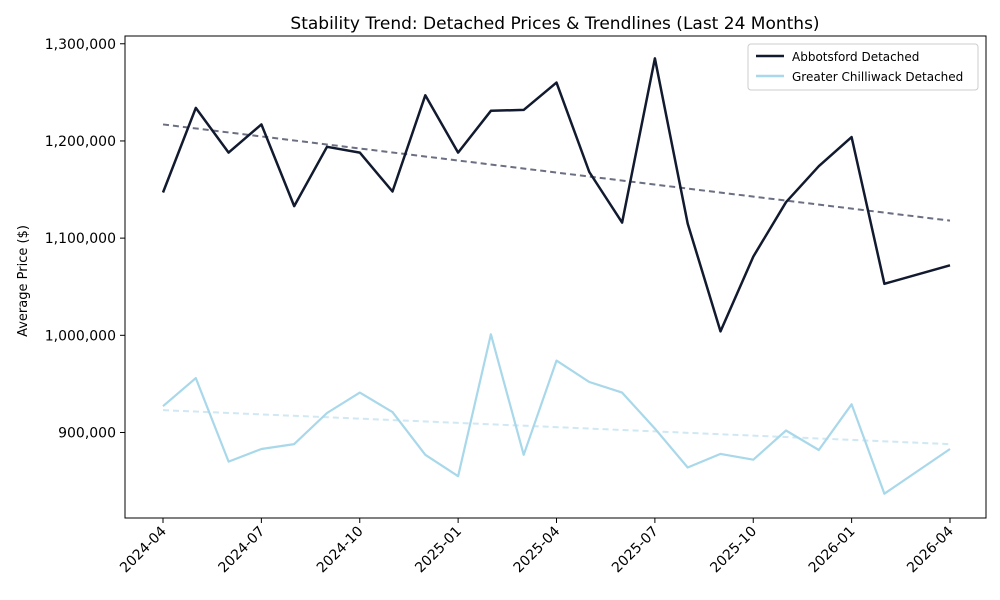 The height and width of the screenshot is (600, 1000). What do you see at coordinates (438, 550) in the screenshot?
I see `x-tick-label: 2025-01` at bounding box center [438, 550].